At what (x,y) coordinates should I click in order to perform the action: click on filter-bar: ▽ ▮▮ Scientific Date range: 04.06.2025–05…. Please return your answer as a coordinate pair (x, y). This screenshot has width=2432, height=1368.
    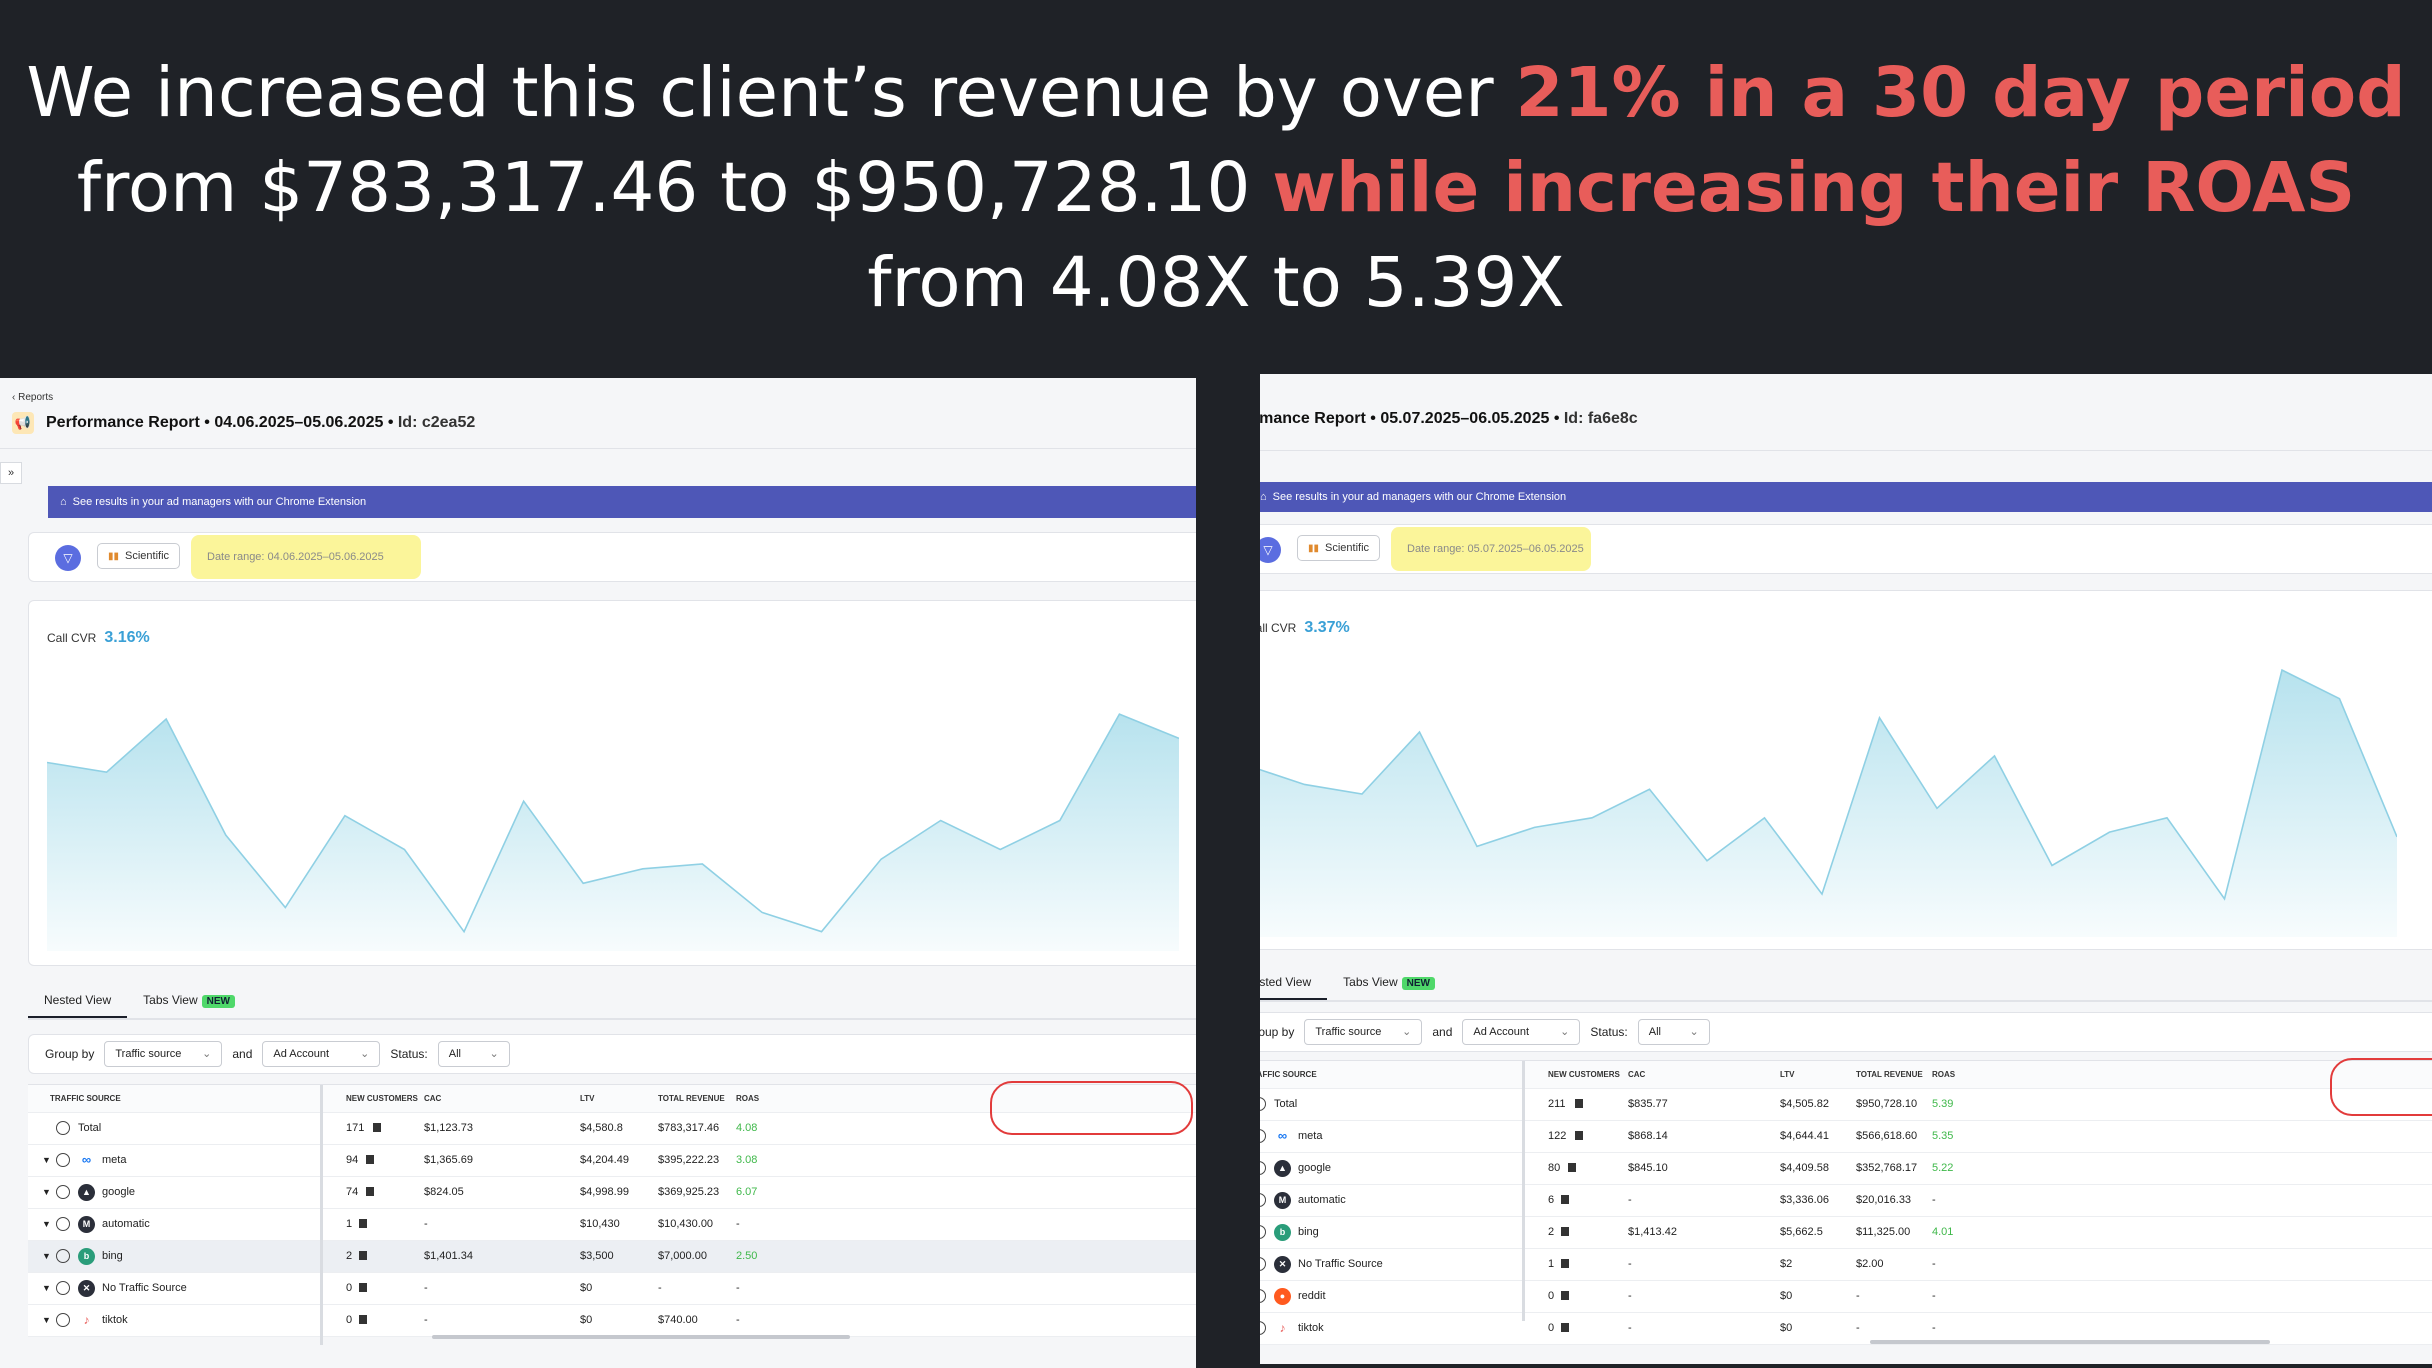
    Looking at the image, I should click on (612, 557).